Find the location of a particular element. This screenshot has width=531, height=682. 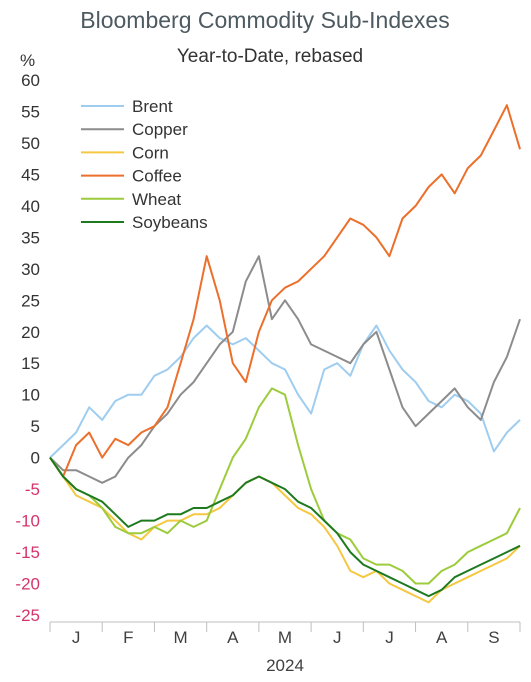

y-tick-label: 35 is located at coordinates (30, 237).